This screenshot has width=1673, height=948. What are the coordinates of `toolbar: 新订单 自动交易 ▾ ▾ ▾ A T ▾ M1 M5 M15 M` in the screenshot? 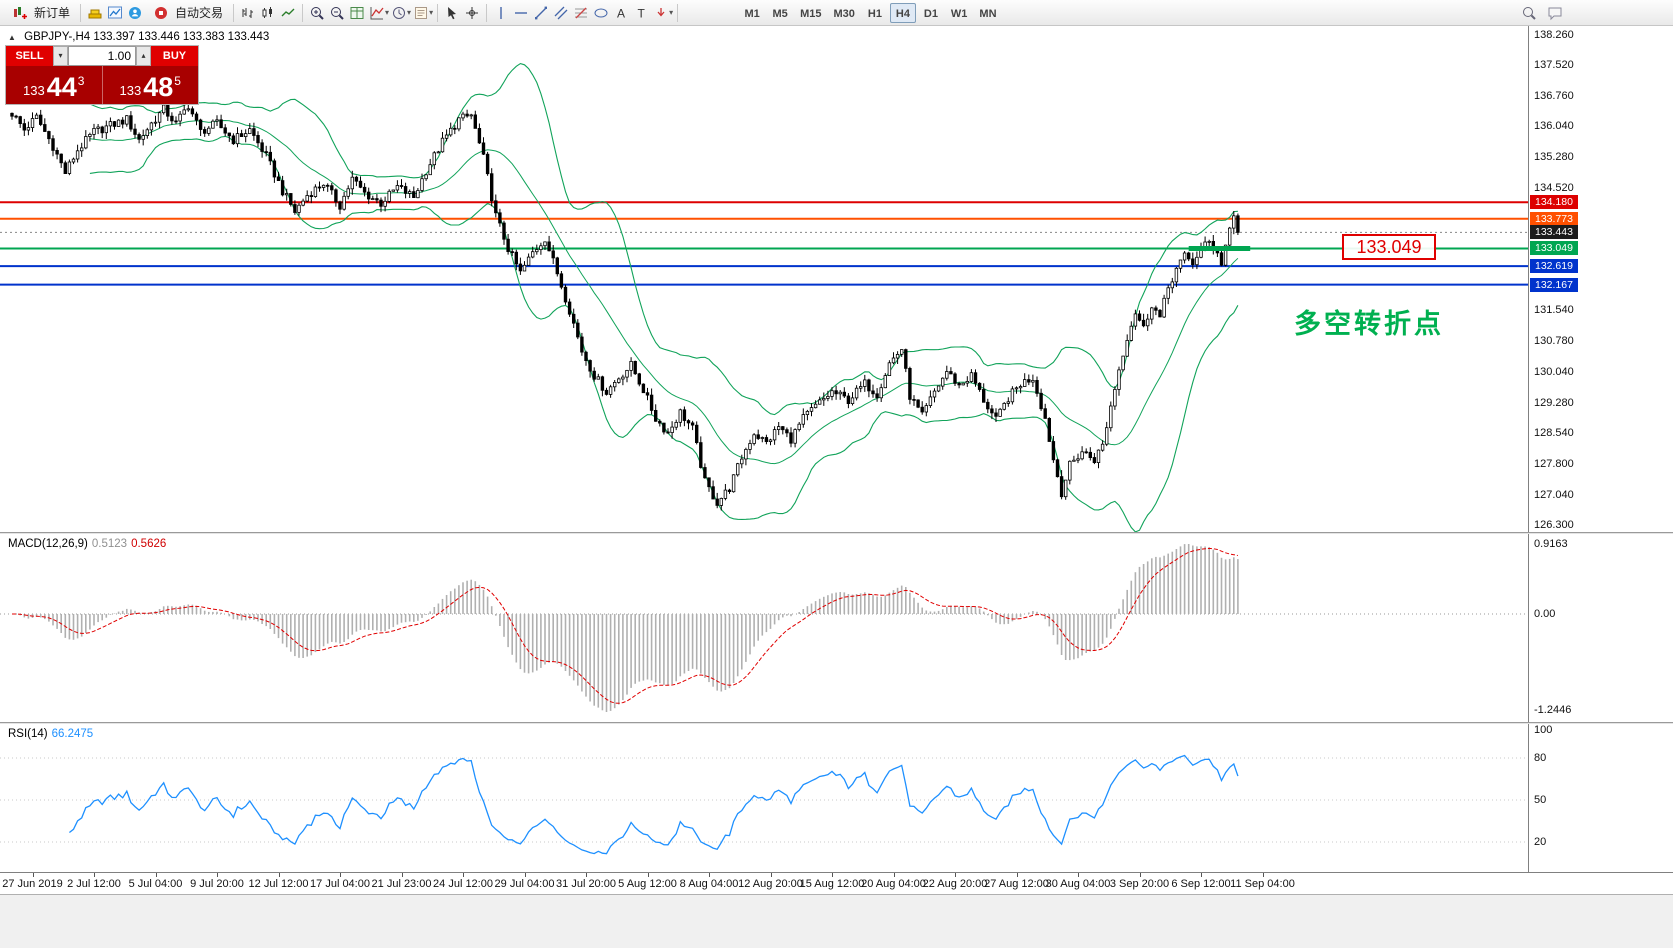 It's located at (836, 13).